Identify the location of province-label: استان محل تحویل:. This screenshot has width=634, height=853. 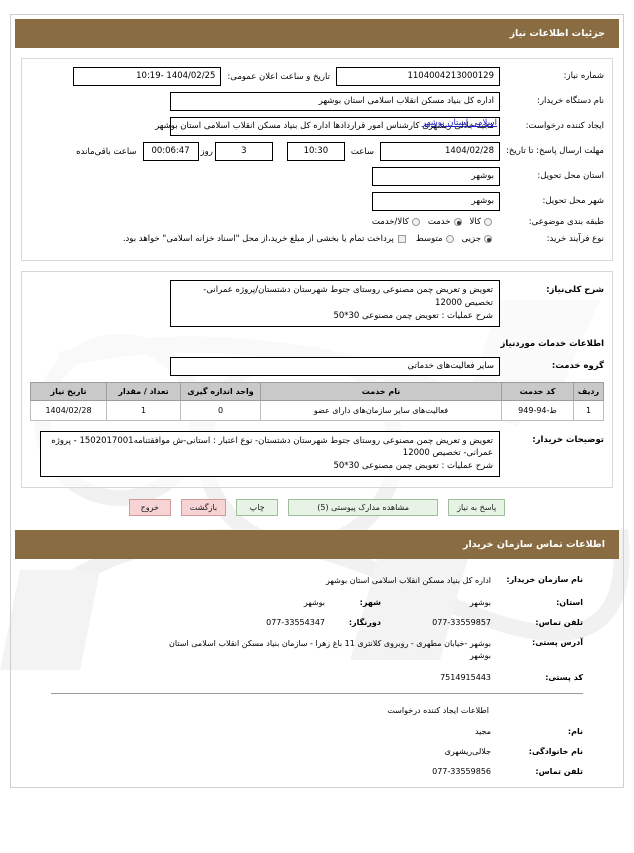
(570, 176).